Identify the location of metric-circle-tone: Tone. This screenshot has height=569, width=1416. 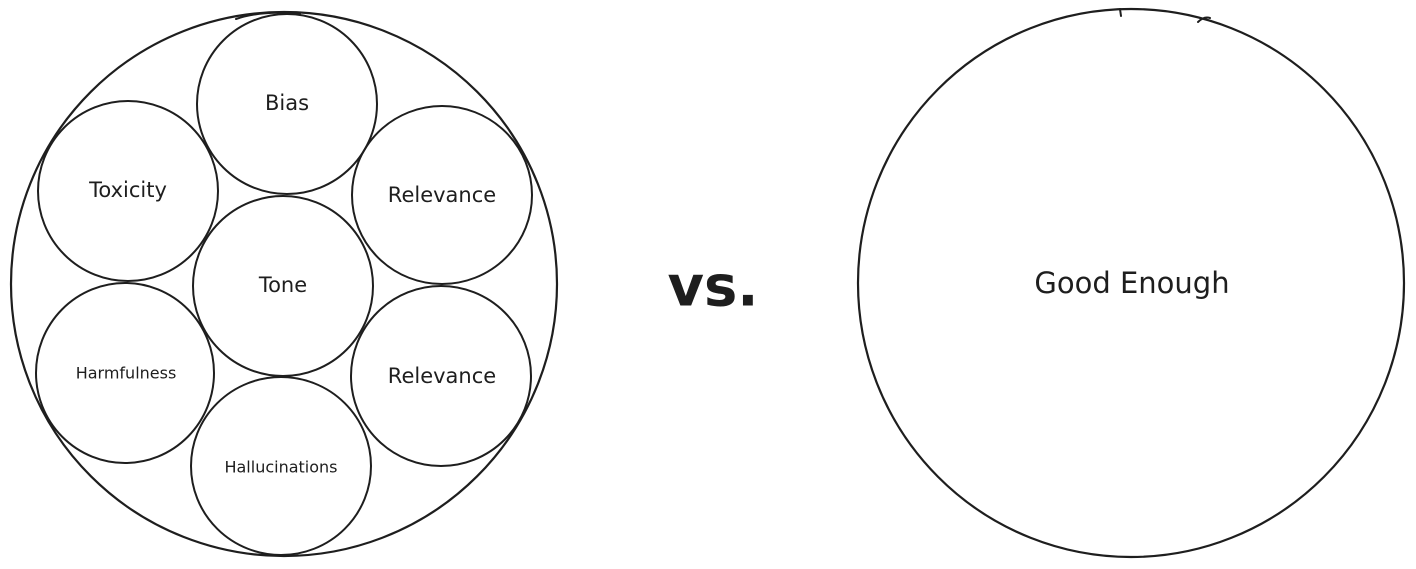
(283, 286).